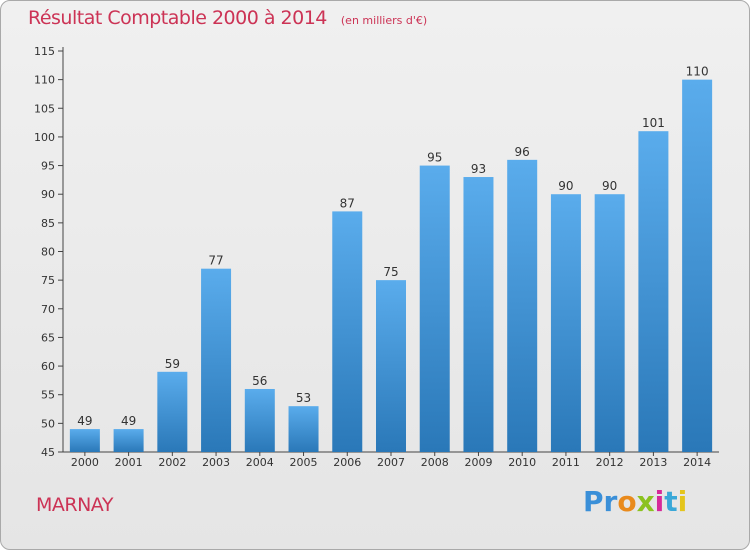  I want to click on logo-letter: r, so click(610, 501).